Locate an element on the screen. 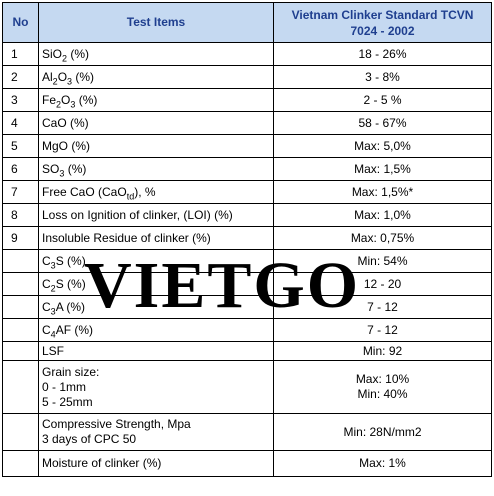 Image resolution: width=494 pixels, height=496 pixels. row-item: Free CaO (CaOtd), % is located at coordinates (156, 192).